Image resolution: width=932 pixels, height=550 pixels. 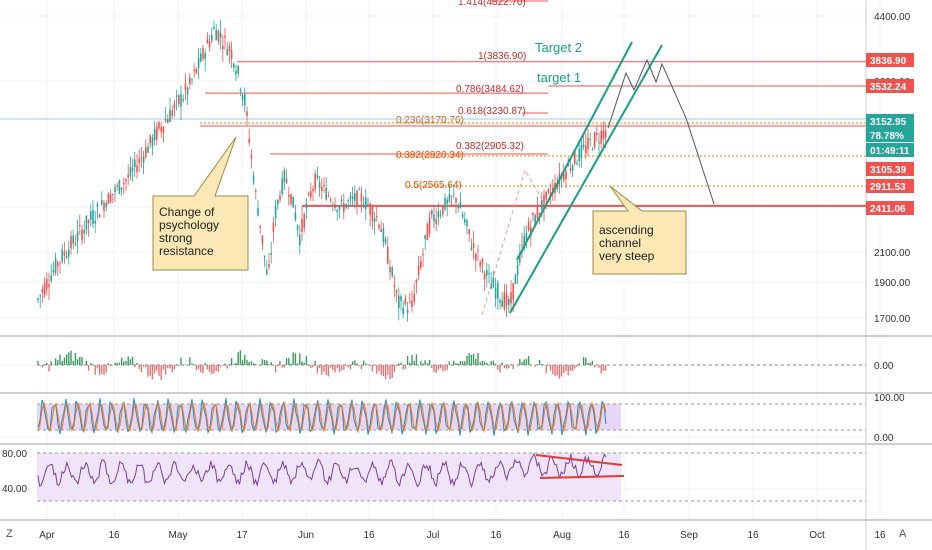 I want to click on channel-lower-line, so click(x=586, y=179).